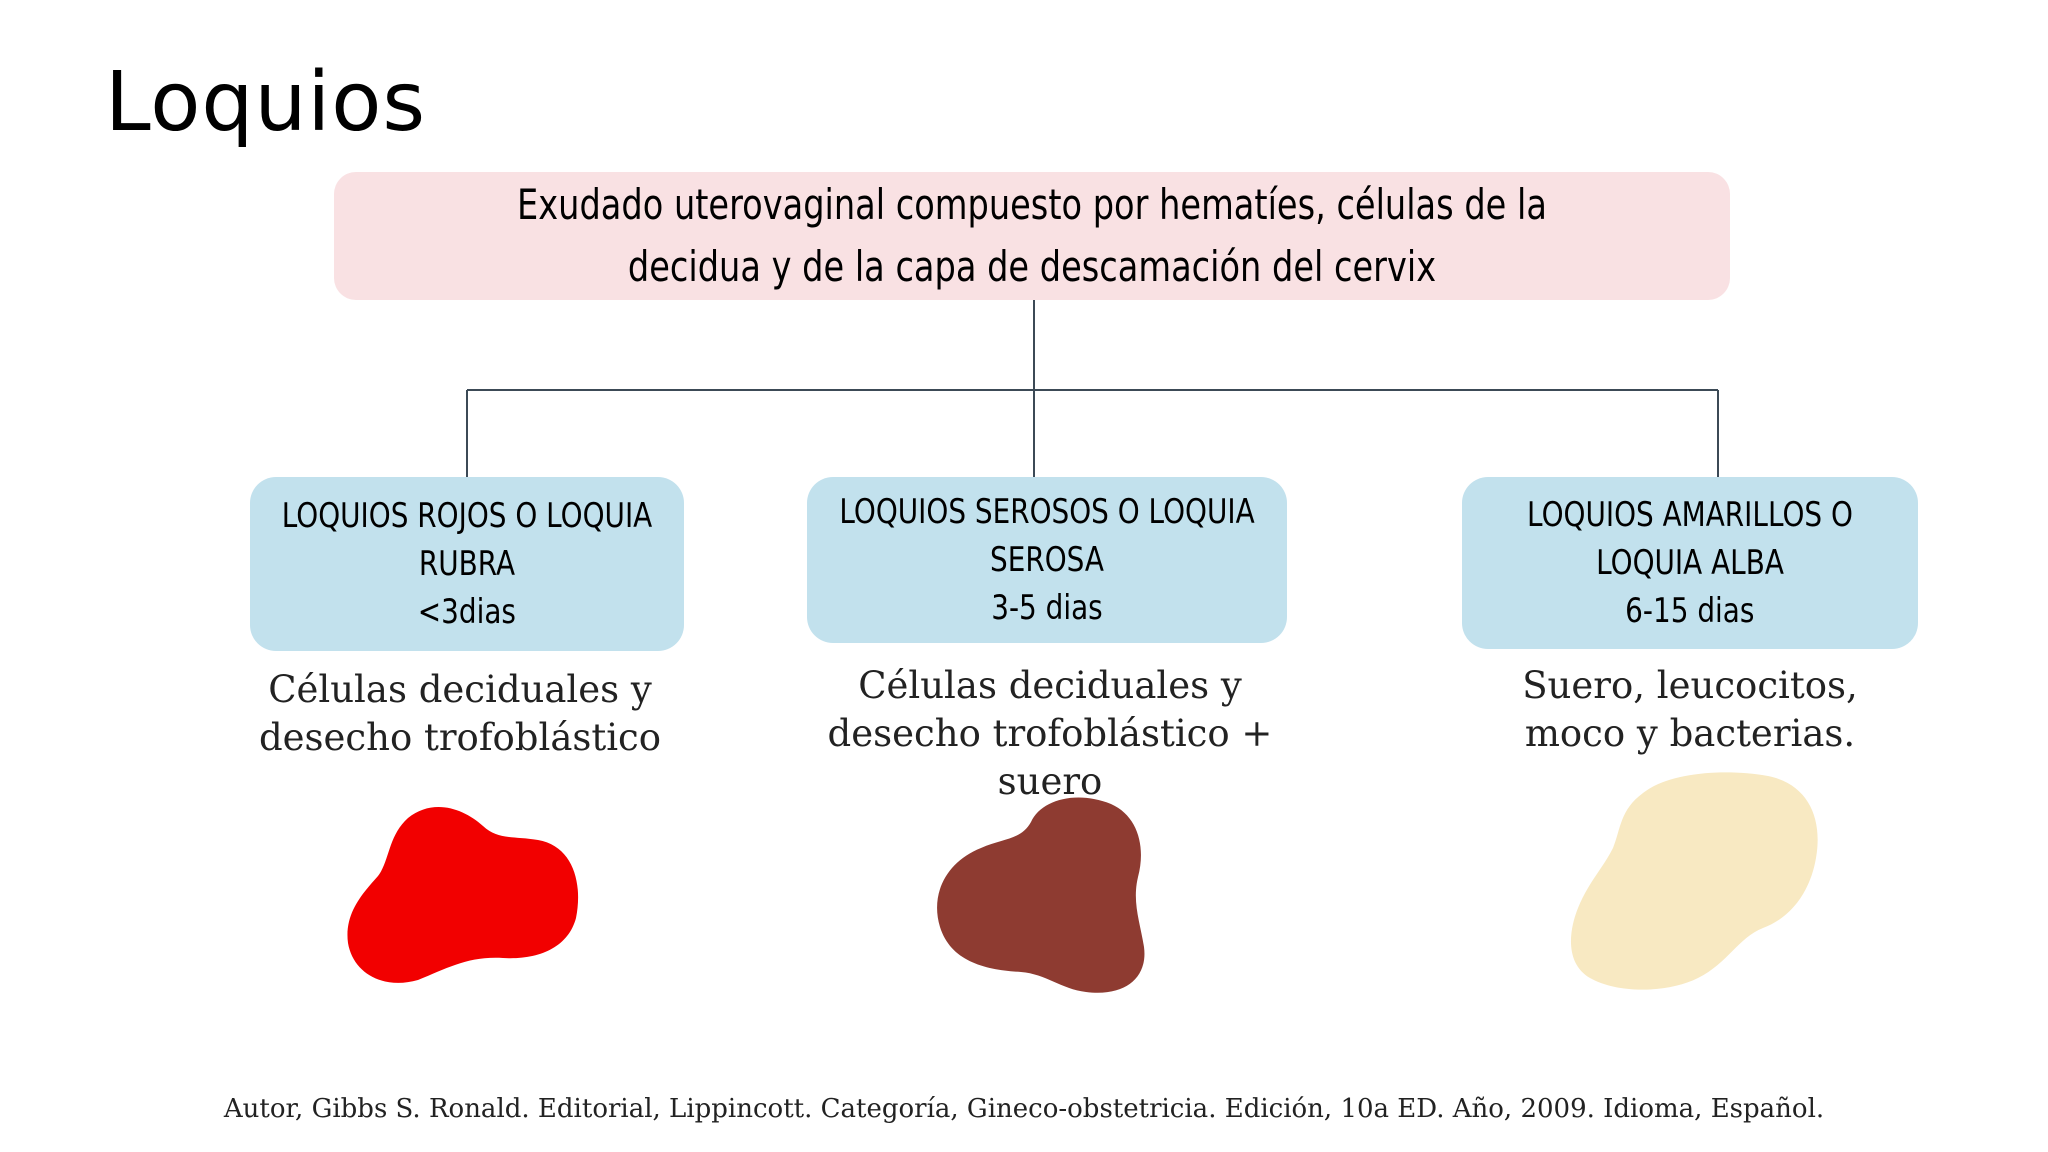 Image resolution: width=2048 pixels, height=1152 pixels. I want to click on category-box-serosos: LOQUIOS SEROSOS O LOQUIA SEROSA 3-5 dias, so click(1047, 560).